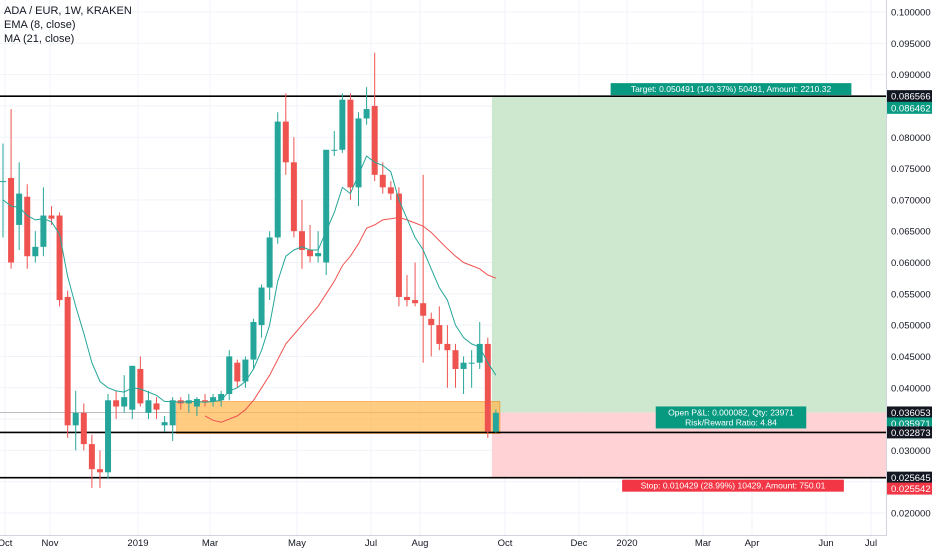 The image size is (932, 555). What do you see at coordinates (911, 44) in the screenshot?
I see `y-tick-label: 0.095000` at bounding box center [911, 44].